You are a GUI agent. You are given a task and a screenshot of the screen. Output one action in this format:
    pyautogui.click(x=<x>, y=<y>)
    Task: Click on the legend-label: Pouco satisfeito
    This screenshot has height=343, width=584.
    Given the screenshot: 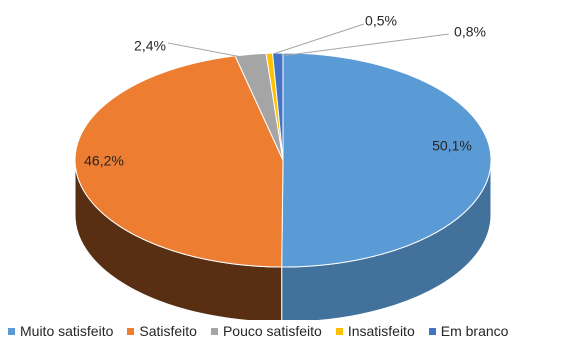 What is the action you would take?
    pyautogui.click(x=272, y=331)
    